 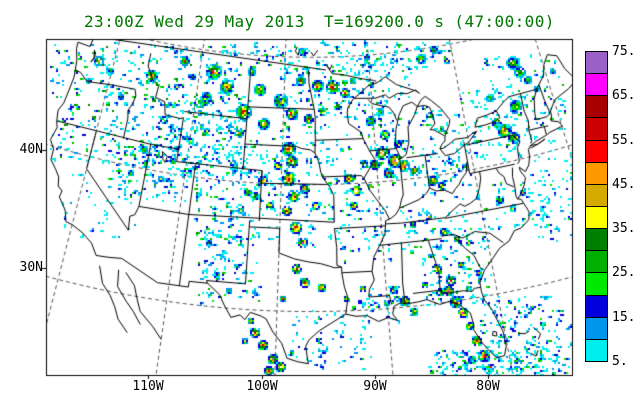 What do you see at coordinates (624, 184) in the screenshot?
I see `colorbar-tick-label: 45.` at bounding box center [624, 184].